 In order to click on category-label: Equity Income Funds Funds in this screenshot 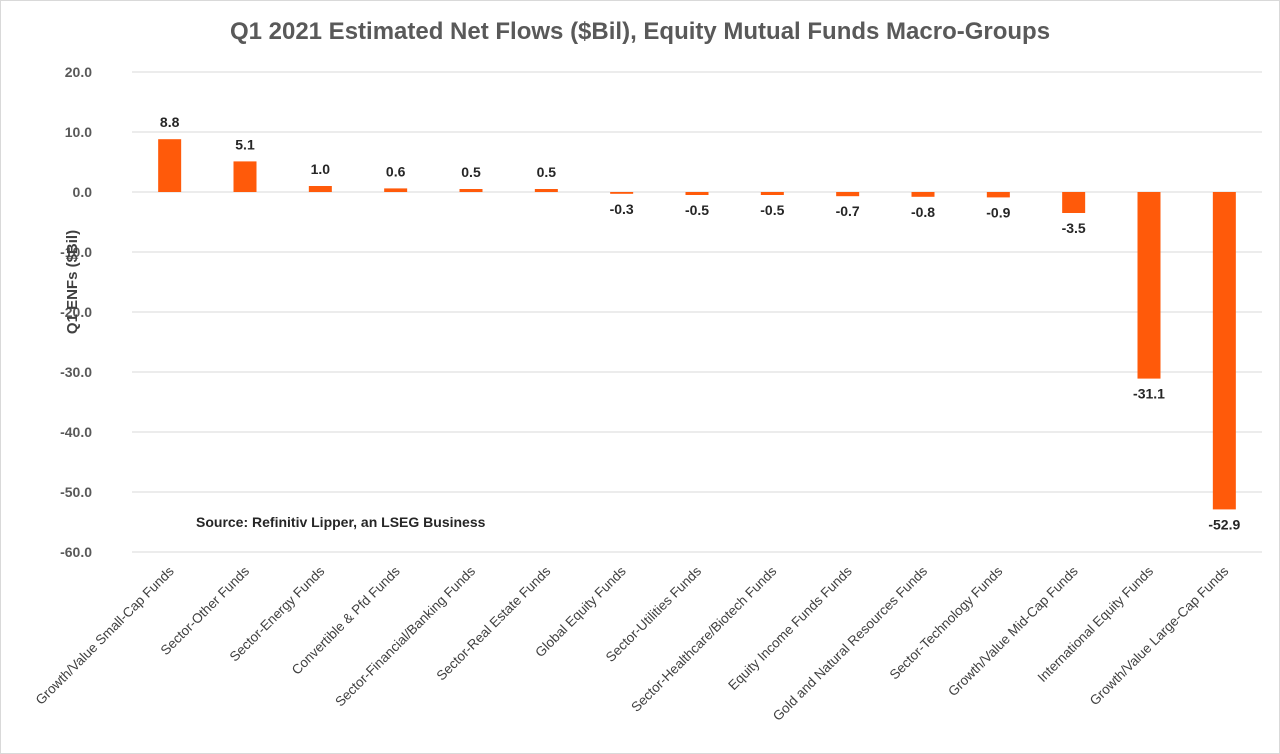, I will do `click(790, 628)`.